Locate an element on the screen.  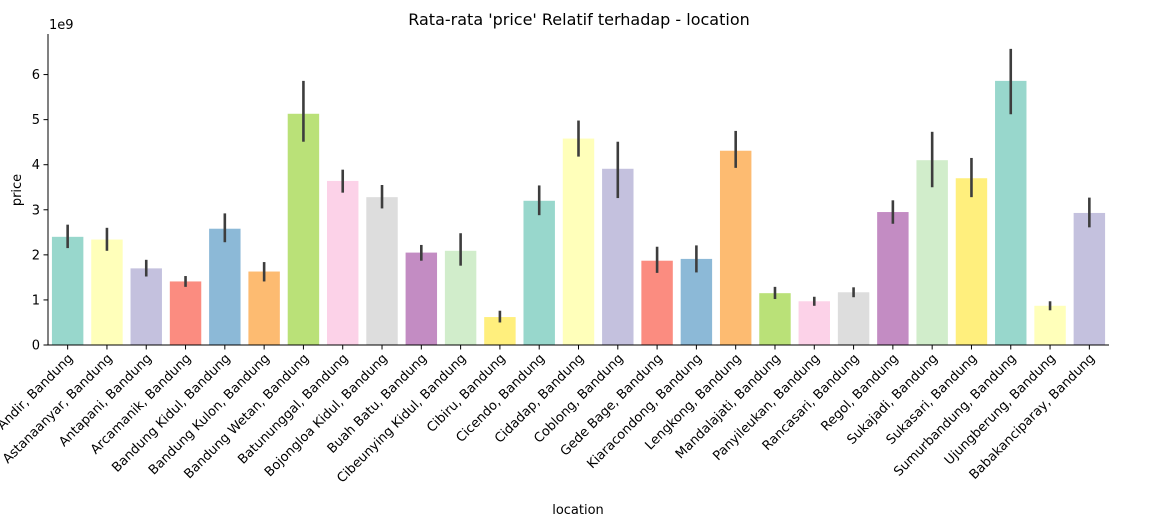
y-axis-label: price is located at coordinates (17, 190).